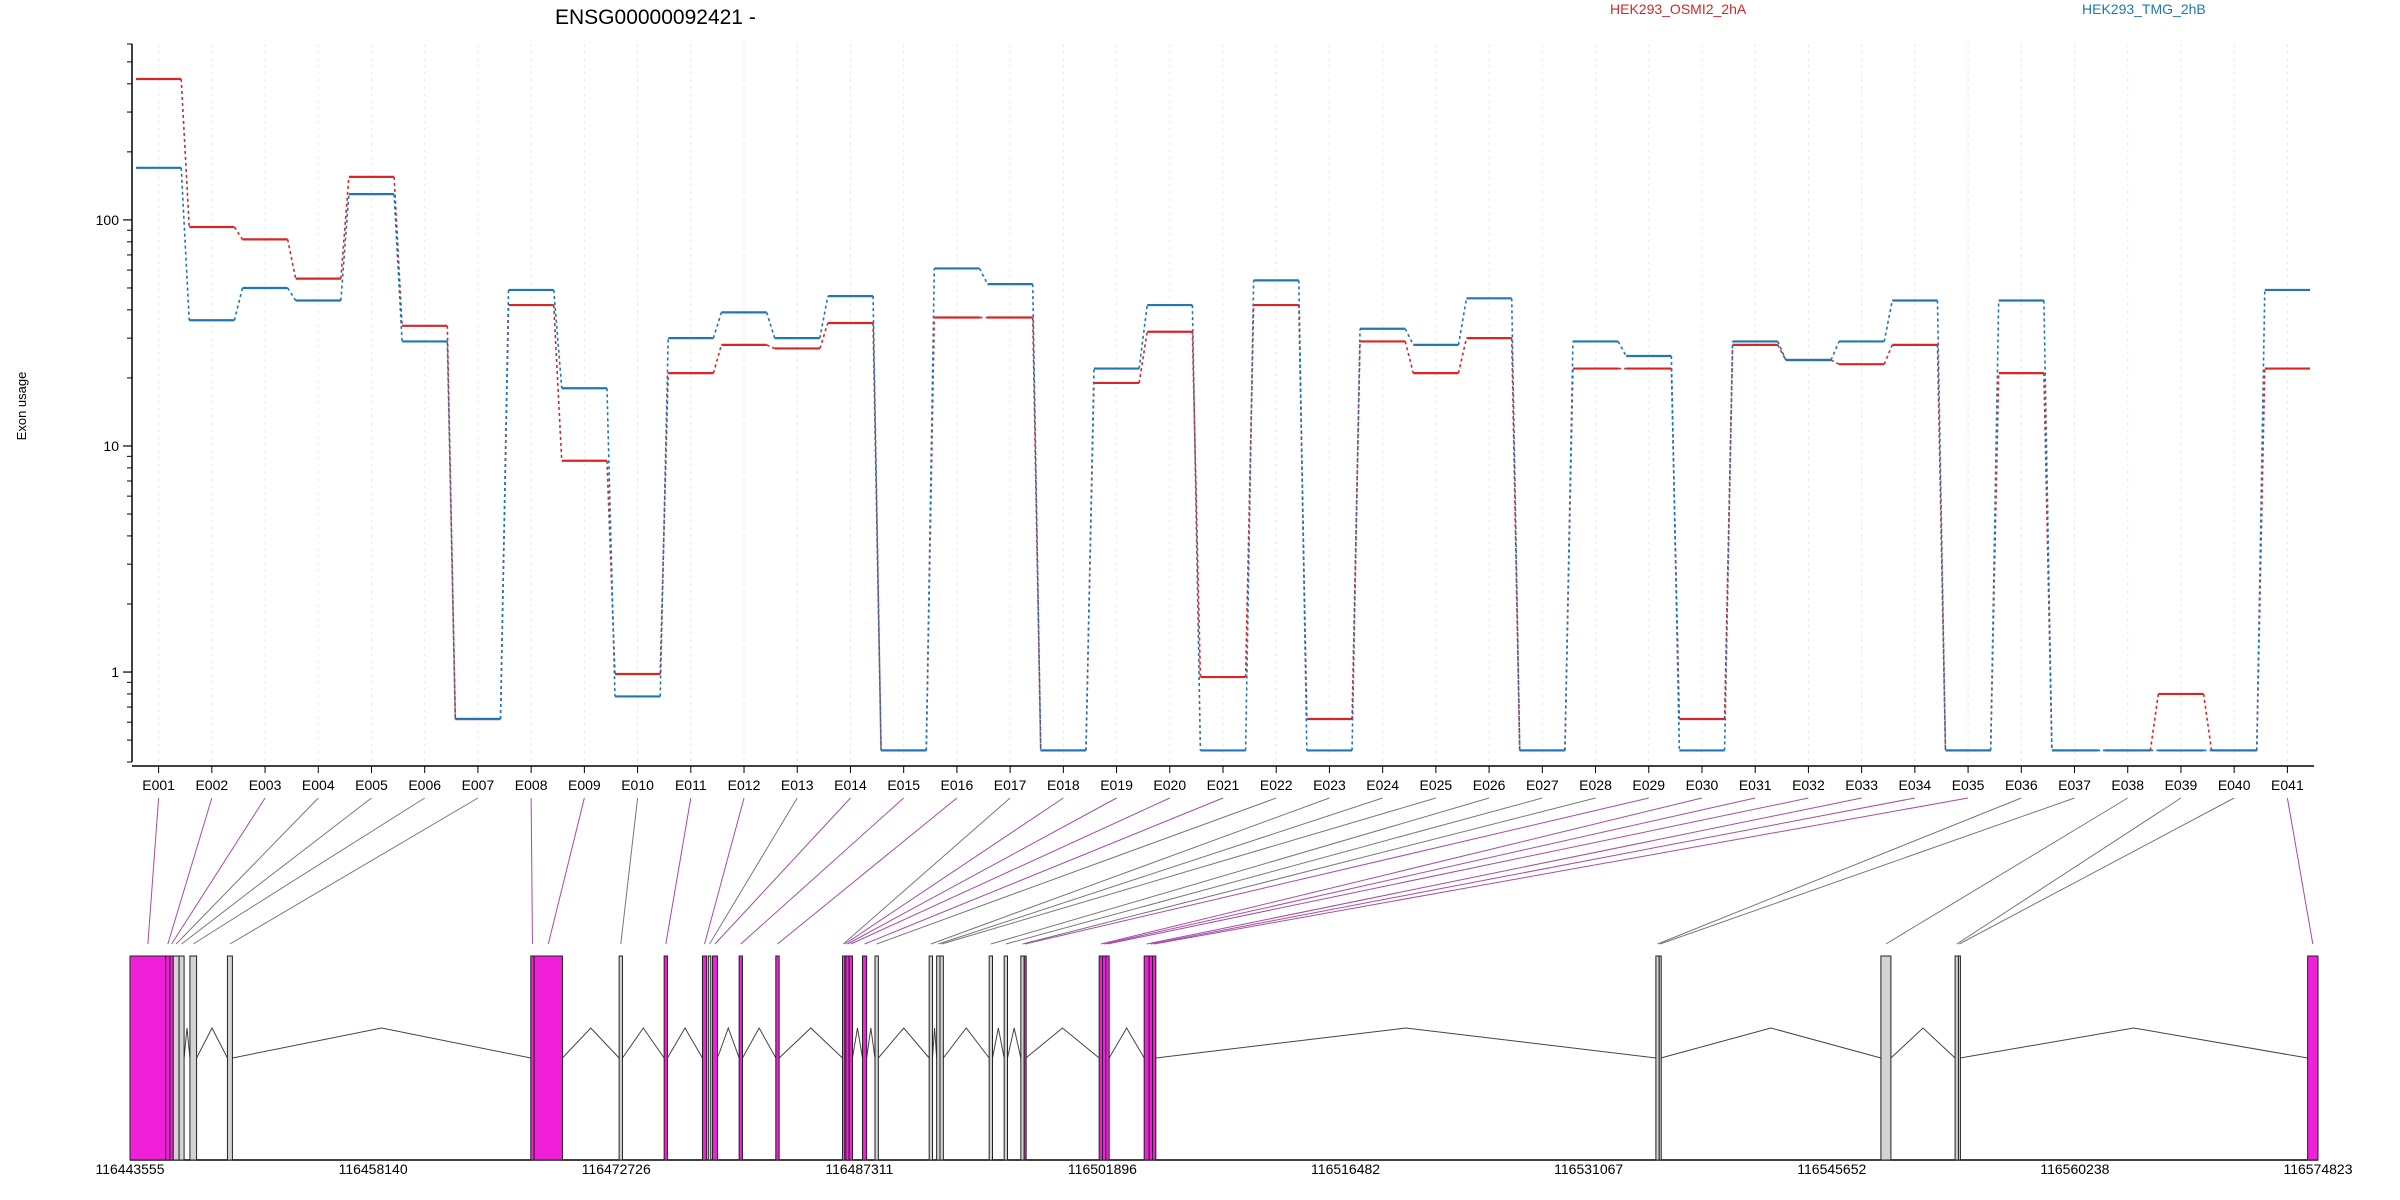 The image size is (2400, 1200). What do you see at coordinates (21, 406) in the screenshot?
I see `y-axis-label: Exon usage` at bounding box center [21, 406].